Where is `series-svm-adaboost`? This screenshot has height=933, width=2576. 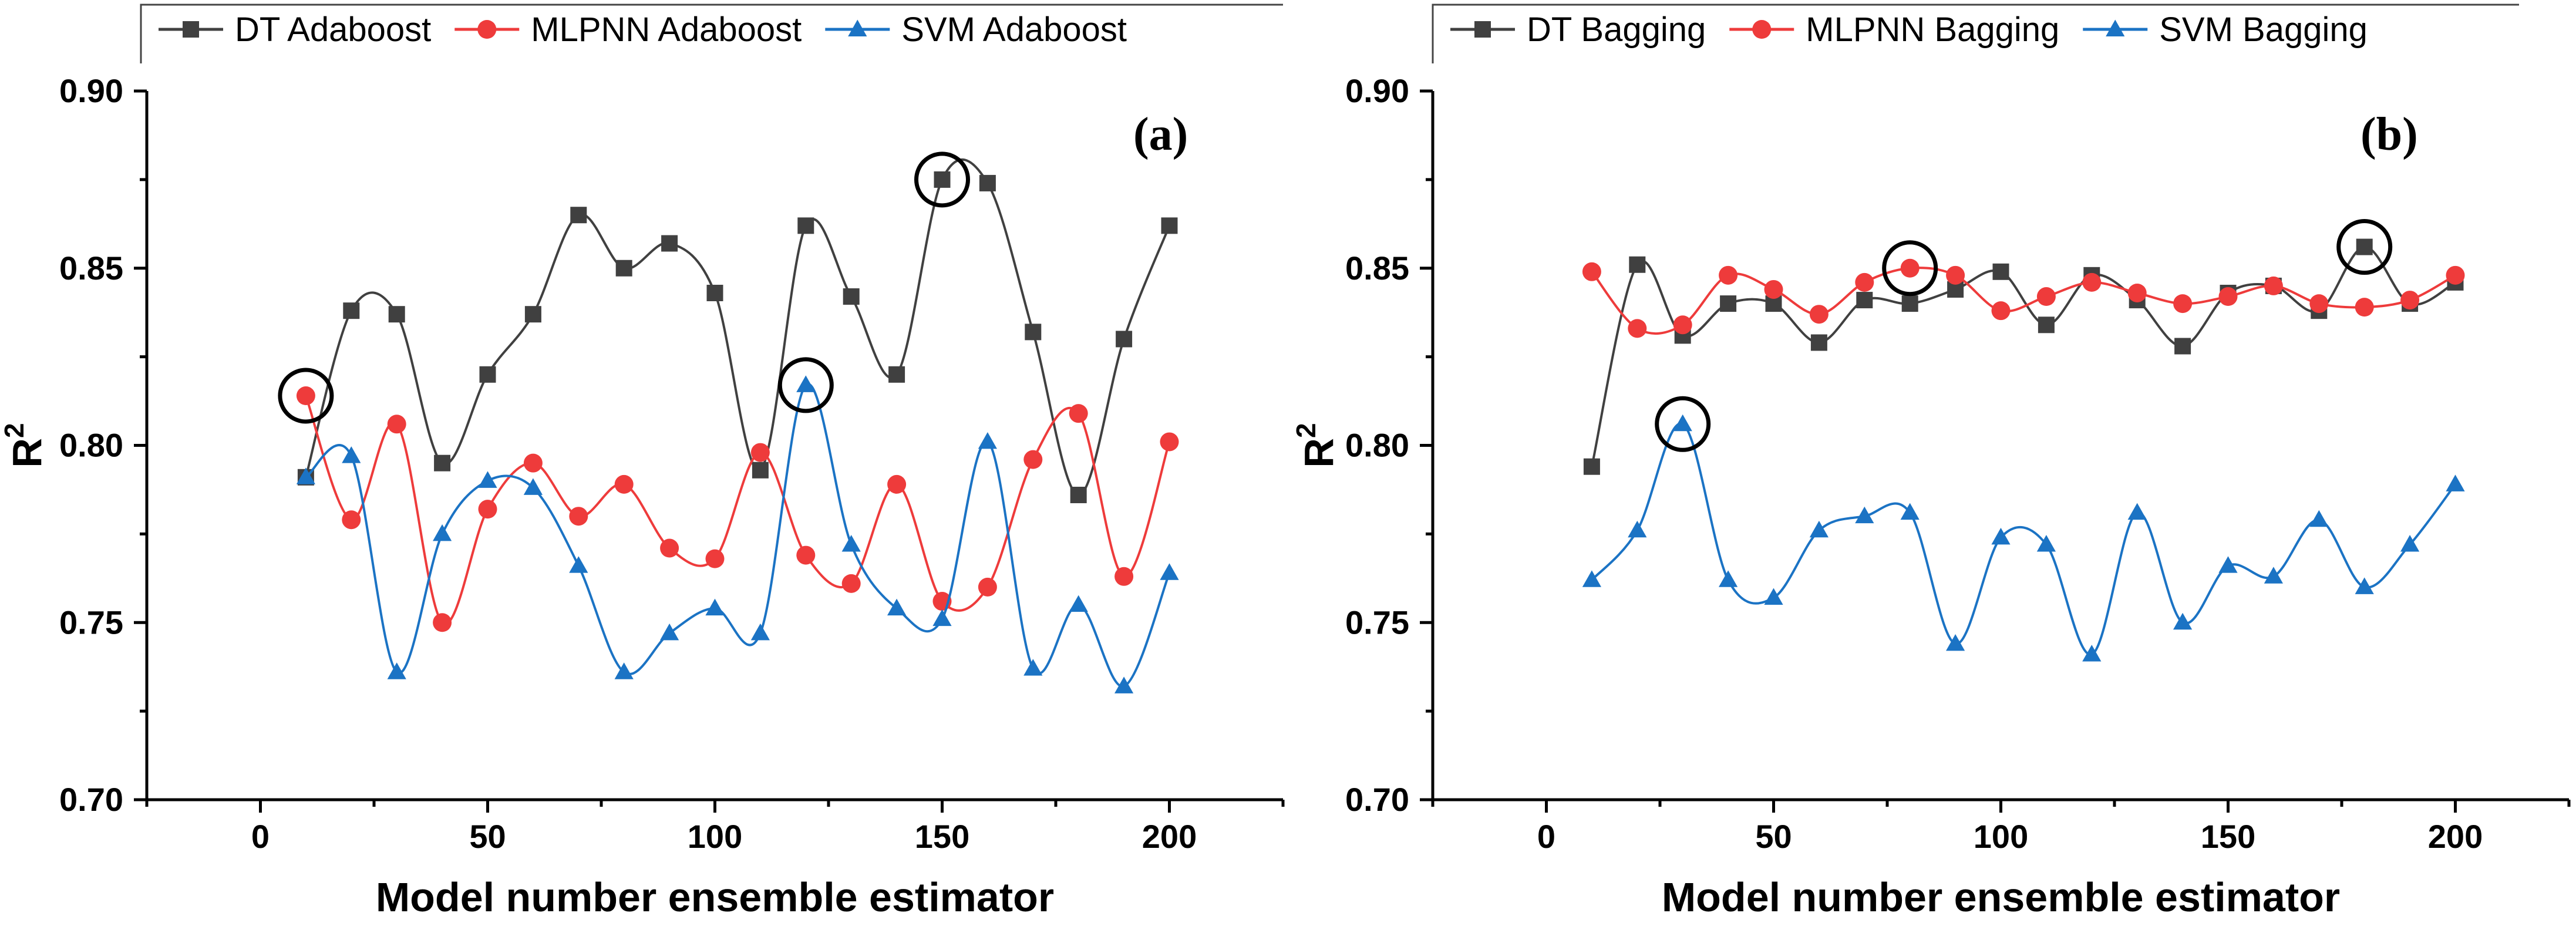 series-svm-adaboost is located at coordinates (737, 534).